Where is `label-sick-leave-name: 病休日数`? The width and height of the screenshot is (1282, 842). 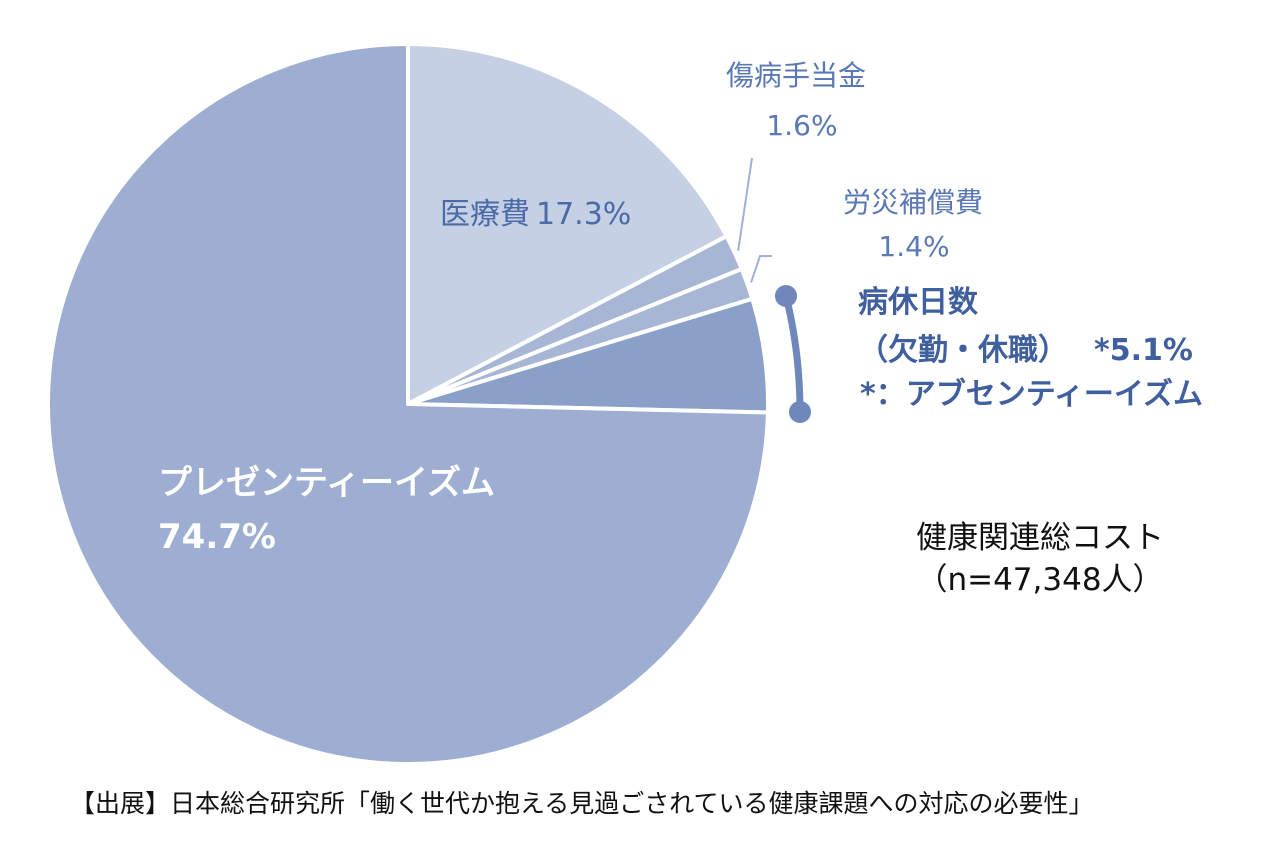 label-sick-leave-name: 病休日数 is located at coordinates (918, 302).